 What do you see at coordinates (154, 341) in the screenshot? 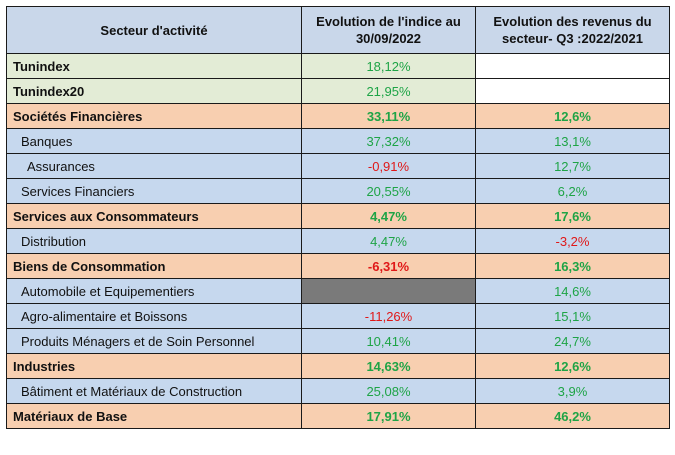
I see `row-label: Produits Ménagers et de Soin Personnel` at bounding box center [154, 341].